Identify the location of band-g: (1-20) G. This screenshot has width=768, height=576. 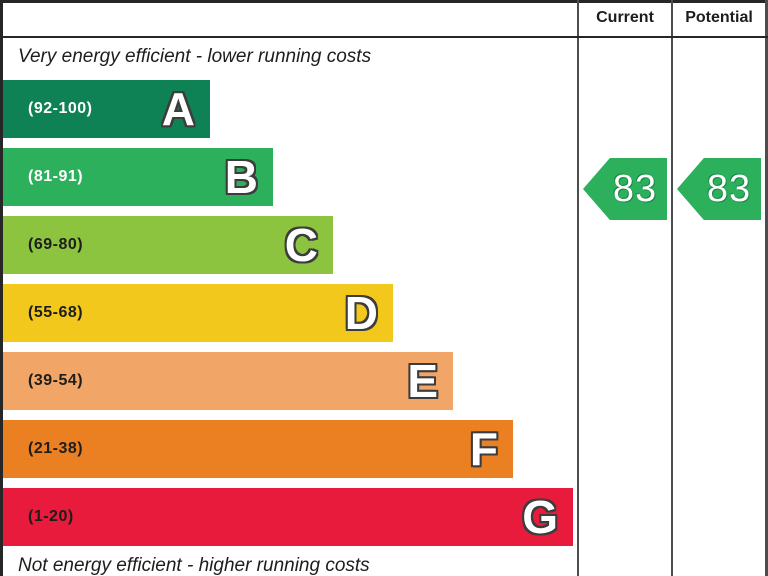
(288, 517).